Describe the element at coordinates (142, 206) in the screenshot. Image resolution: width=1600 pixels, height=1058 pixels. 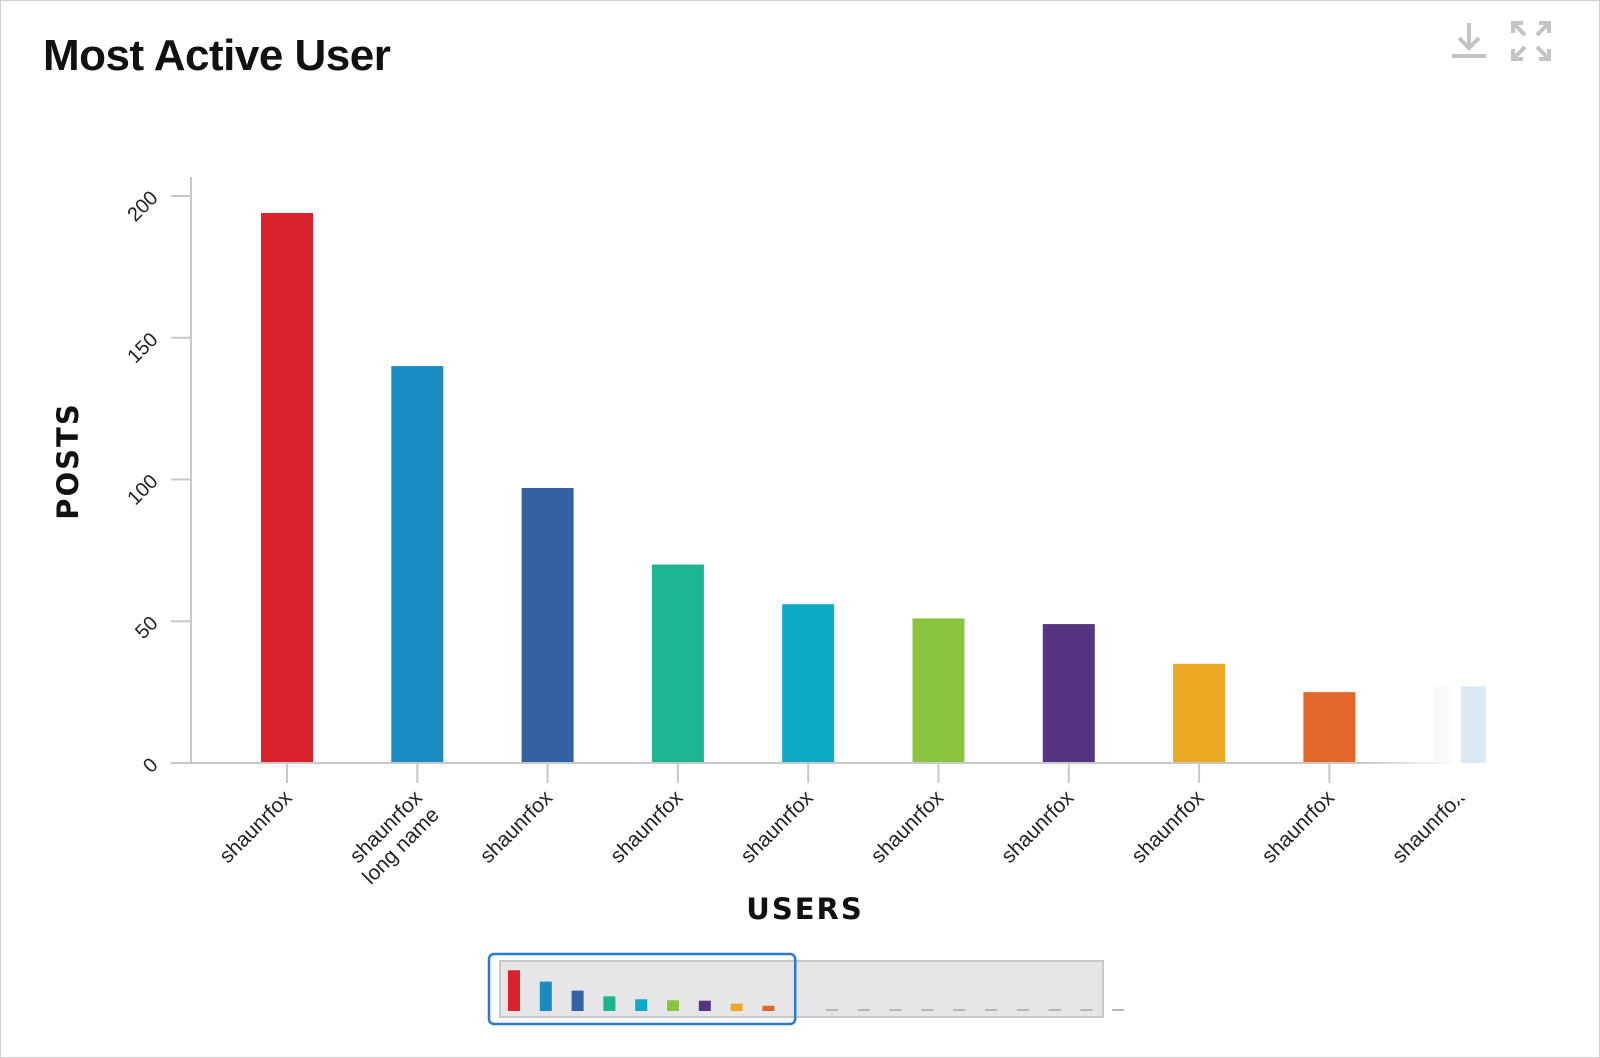
I see `y-tick-label: 200` at that location.